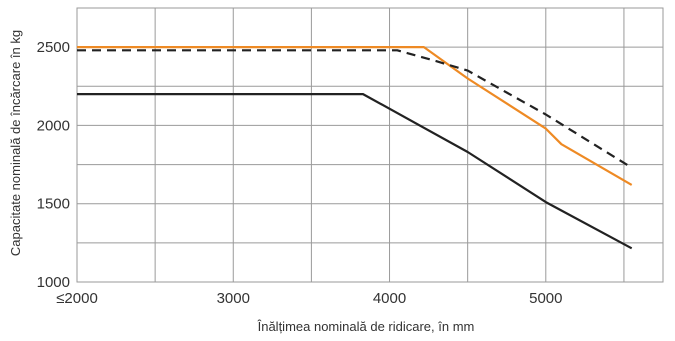  What do you see at coordinates (53, 47) in the screenshot?
I see `y-tick-label: 2500` at bounding box center [53, 47].